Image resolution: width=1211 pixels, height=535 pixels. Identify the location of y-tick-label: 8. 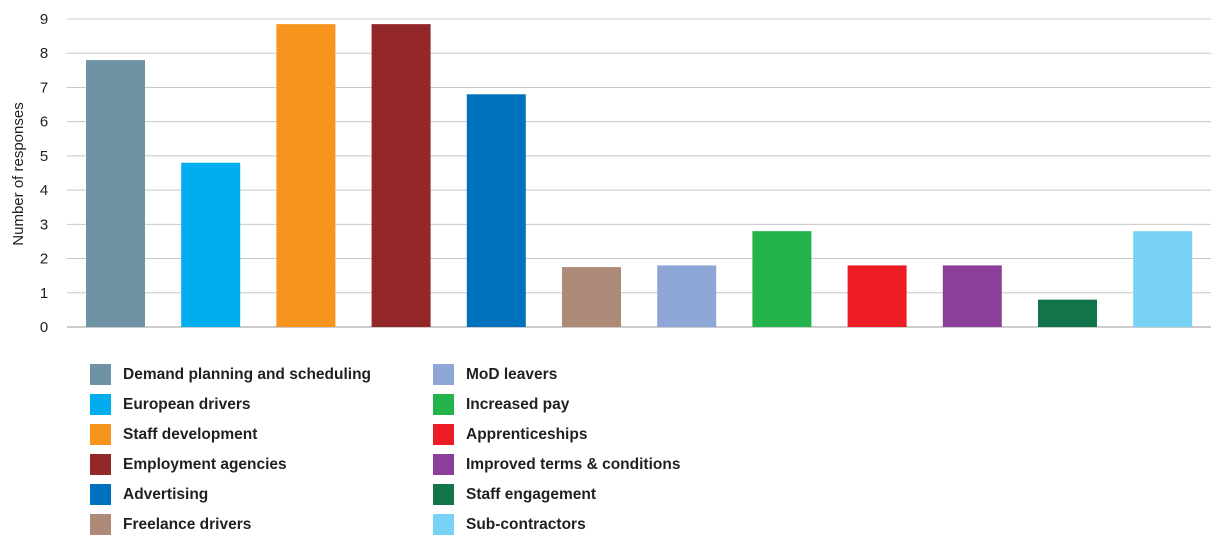
(44, 53).